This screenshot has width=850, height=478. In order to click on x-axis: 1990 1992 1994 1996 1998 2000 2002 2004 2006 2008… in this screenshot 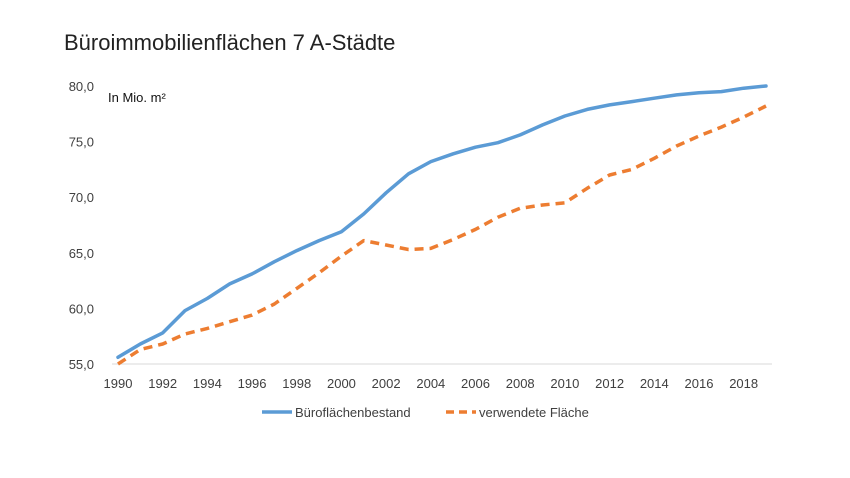, I will do `click(431, 383)`.